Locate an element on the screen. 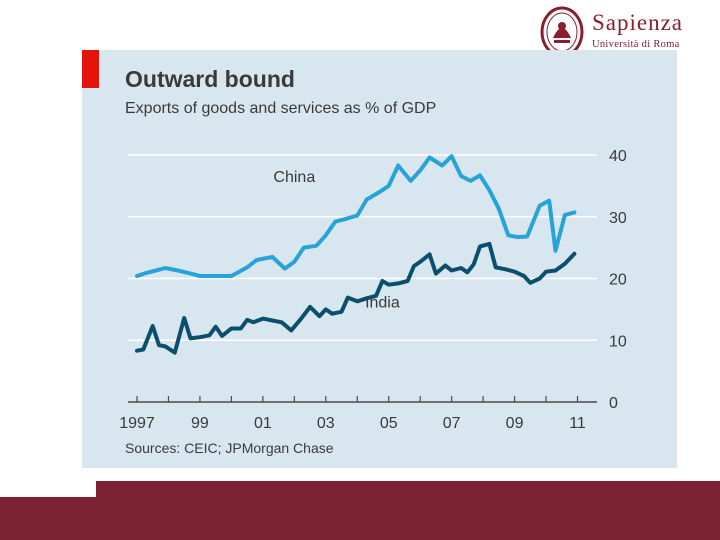 This screenshot has height=540, width=720. x-tick-label: 05 is located at coordinates (389, 423).